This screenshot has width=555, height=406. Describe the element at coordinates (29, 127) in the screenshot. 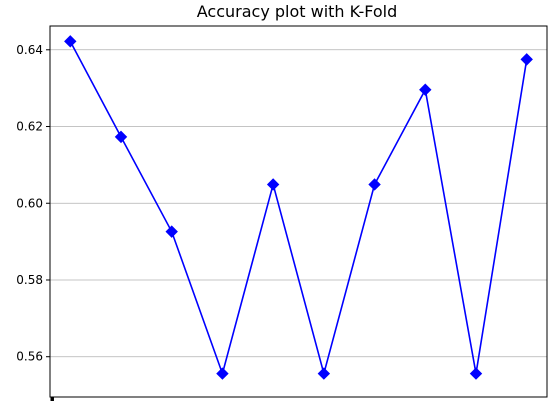

I see `y-tick-label-3: 0.62` at that location.